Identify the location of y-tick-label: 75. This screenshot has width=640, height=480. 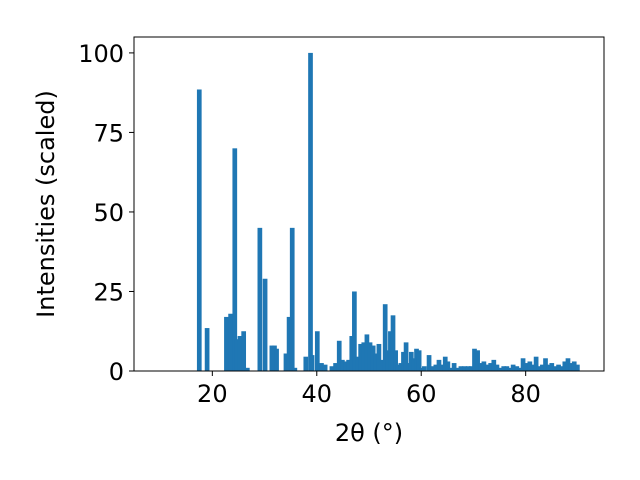
(108, 133).